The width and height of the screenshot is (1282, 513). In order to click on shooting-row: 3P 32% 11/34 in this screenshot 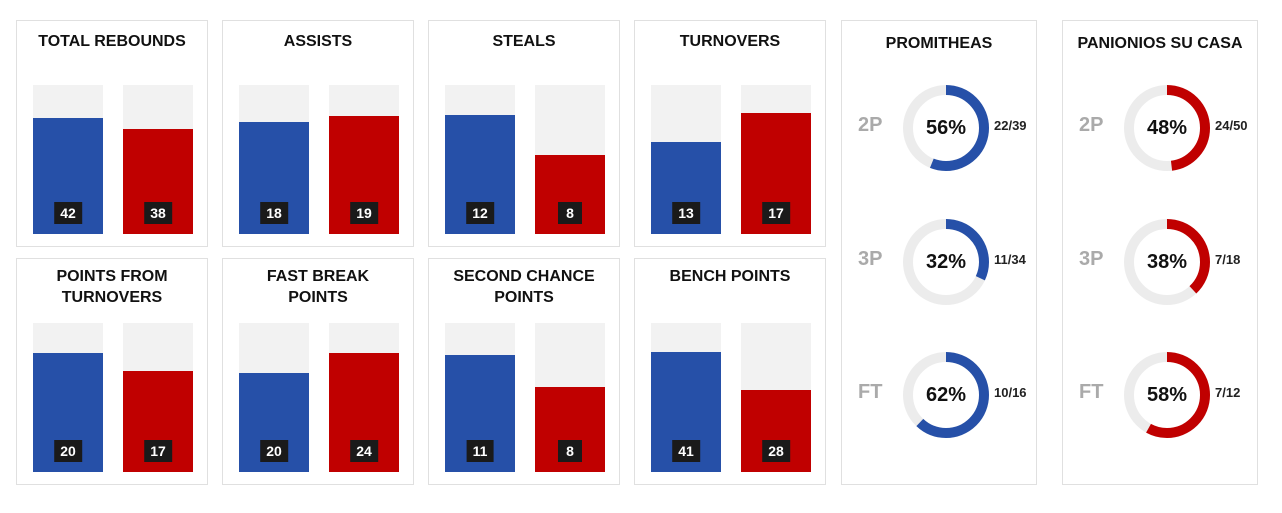, I will do `click(939, 262)`.